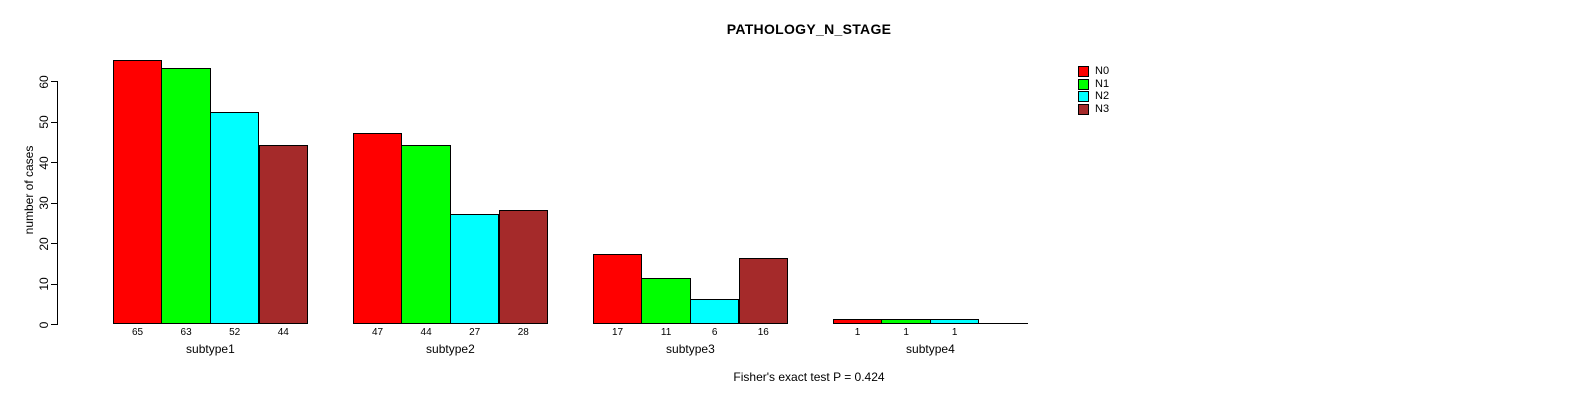  What do you see at coordinates (426, 234) in the screenshot?
I see `bar-subtype2-N1` at bounding box center [426, 234].